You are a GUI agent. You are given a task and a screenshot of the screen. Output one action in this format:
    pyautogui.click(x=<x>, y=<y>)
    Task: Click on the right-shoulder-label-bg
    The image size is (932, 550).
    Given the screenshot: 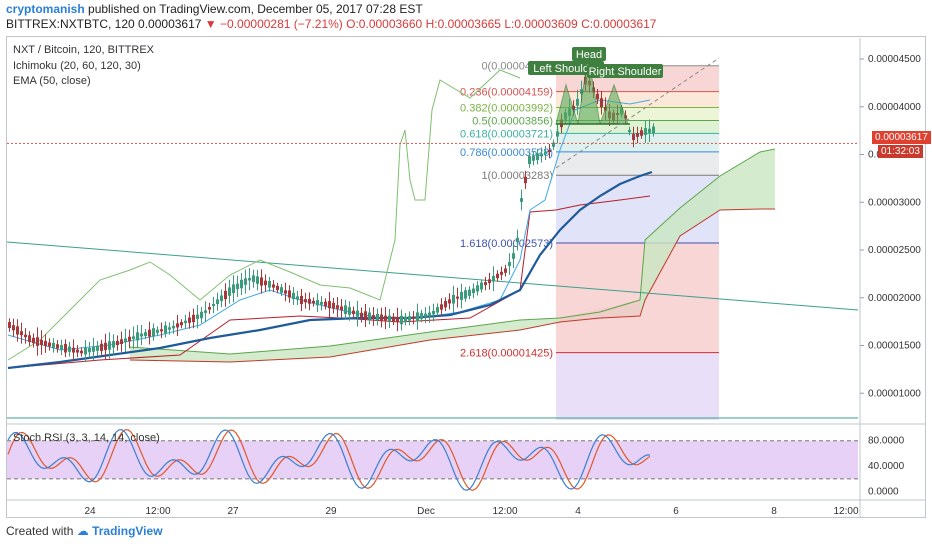 What is the action you would take?
    pyautogui.click(x=625, y=71)
    